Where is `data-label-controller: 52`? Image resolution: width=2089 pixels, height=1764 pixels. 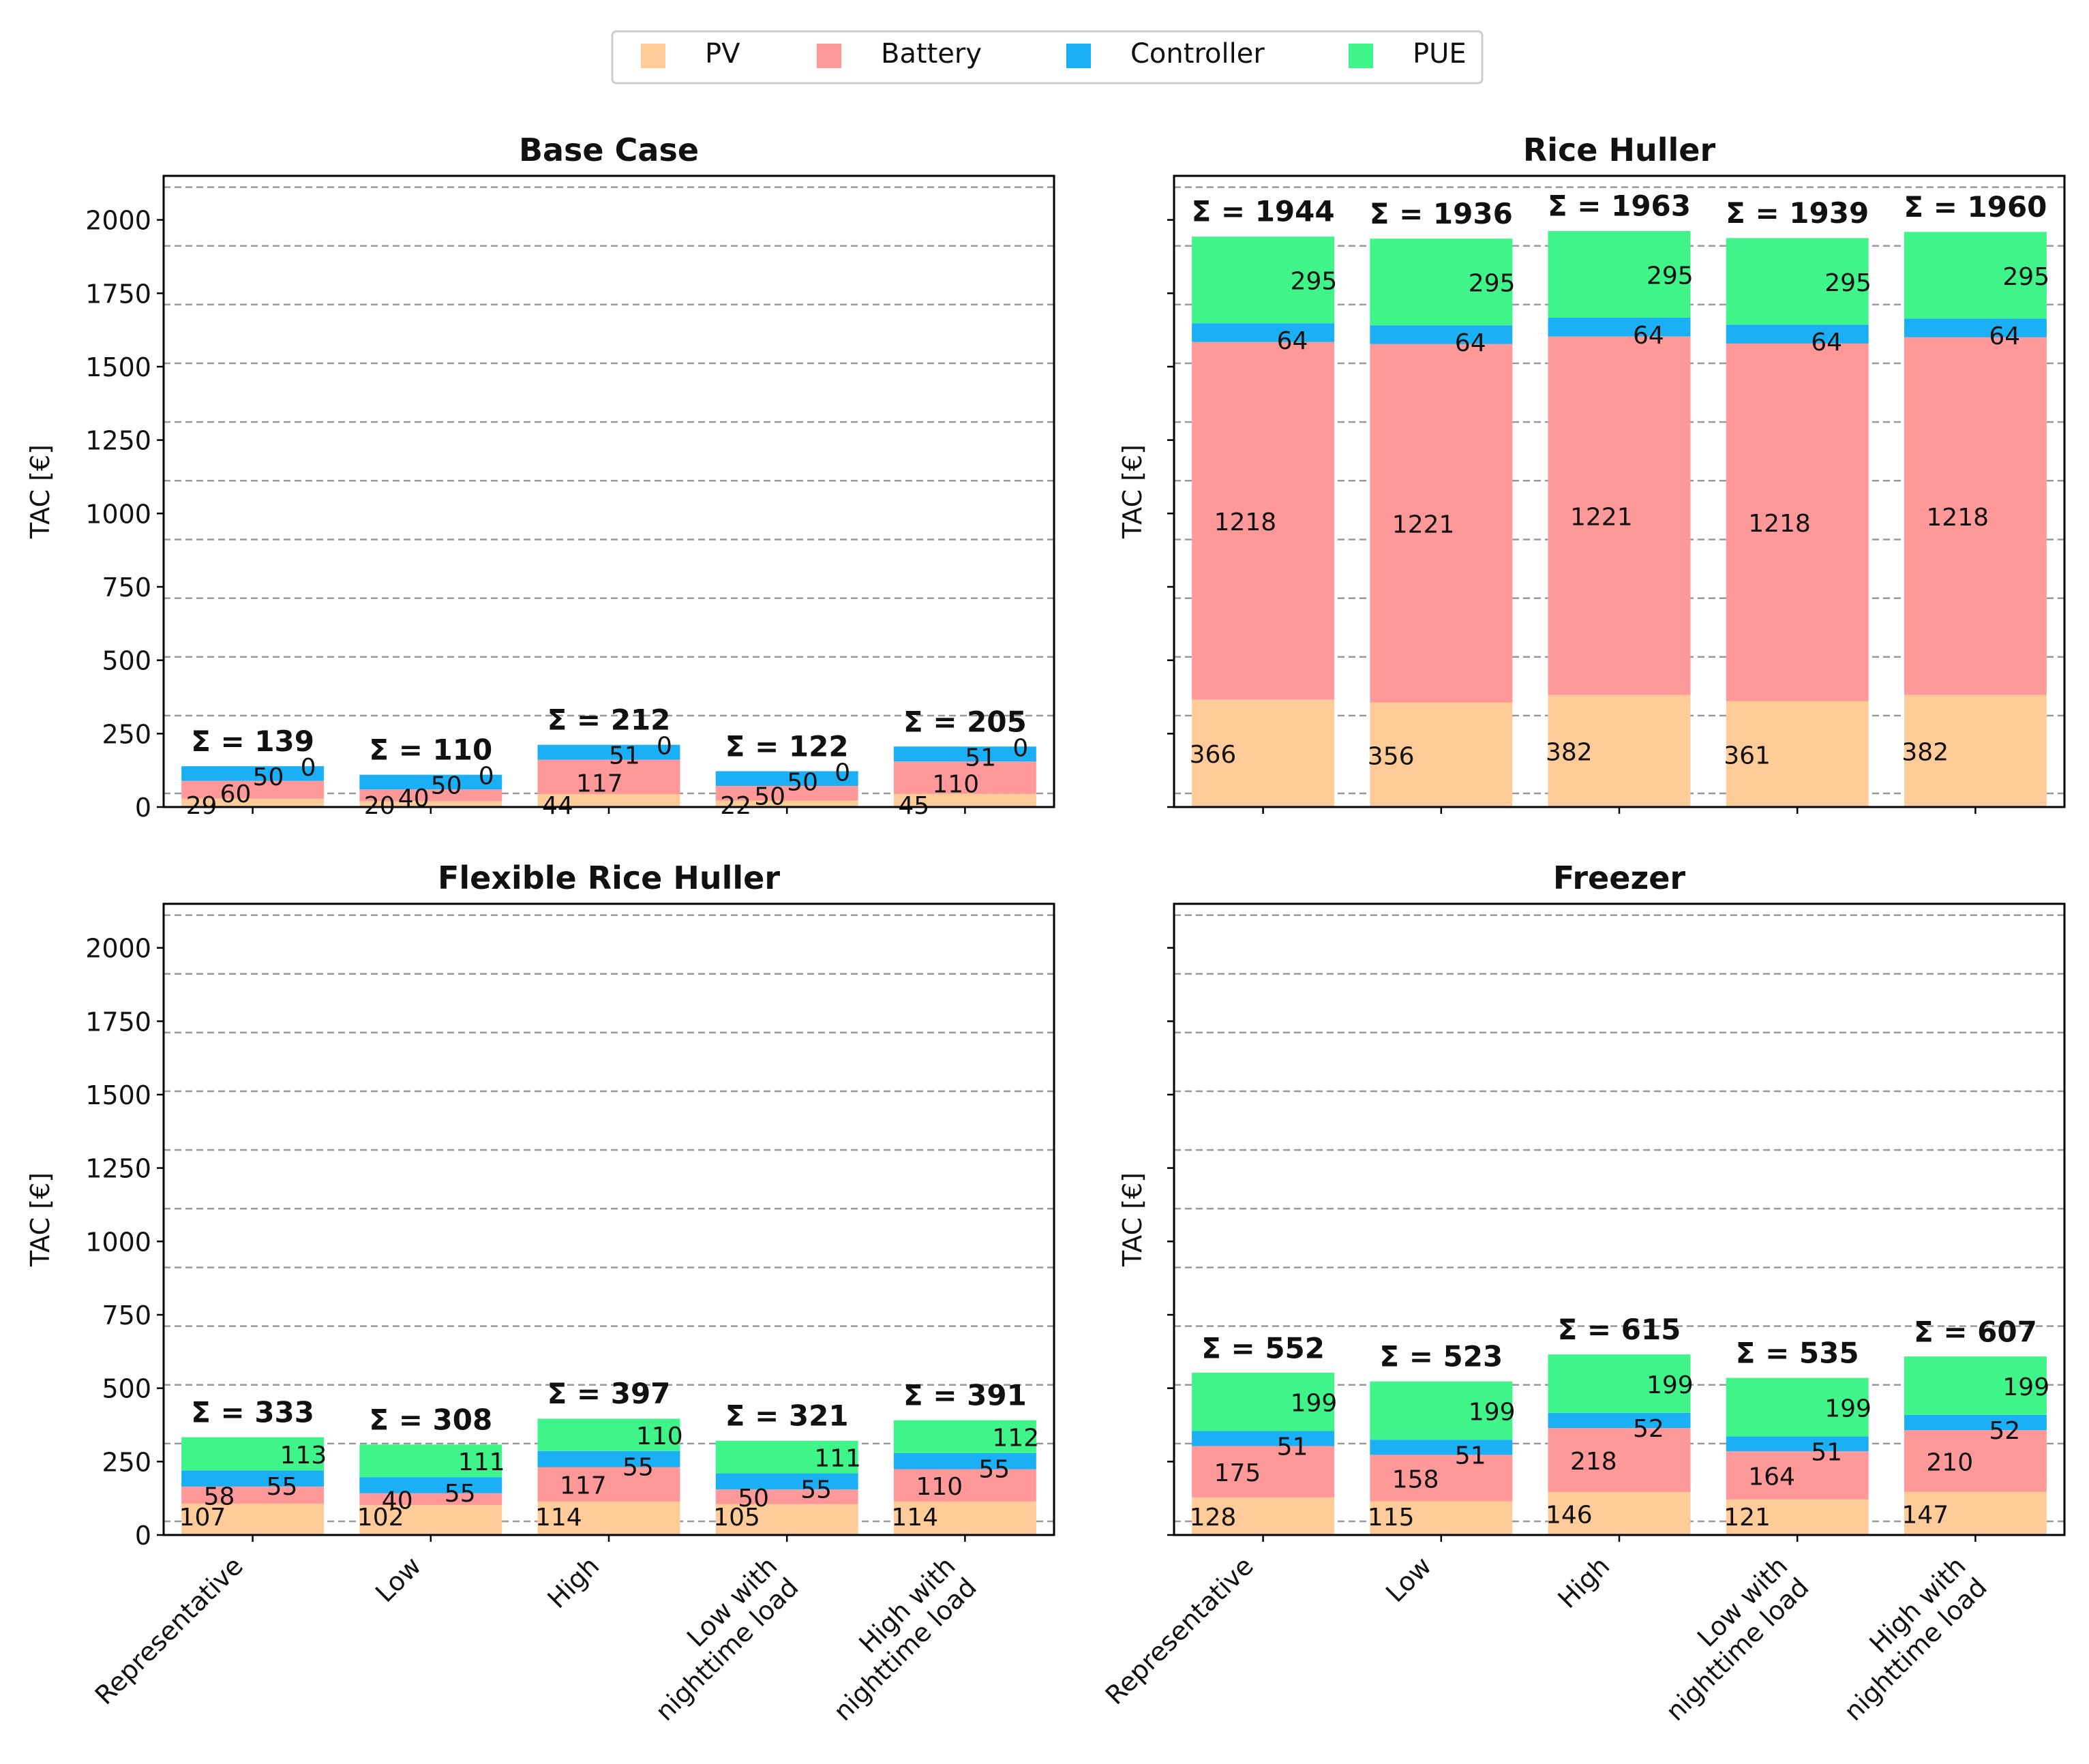 data-label-controller: 52 is located at coordinates (2004, 1431).